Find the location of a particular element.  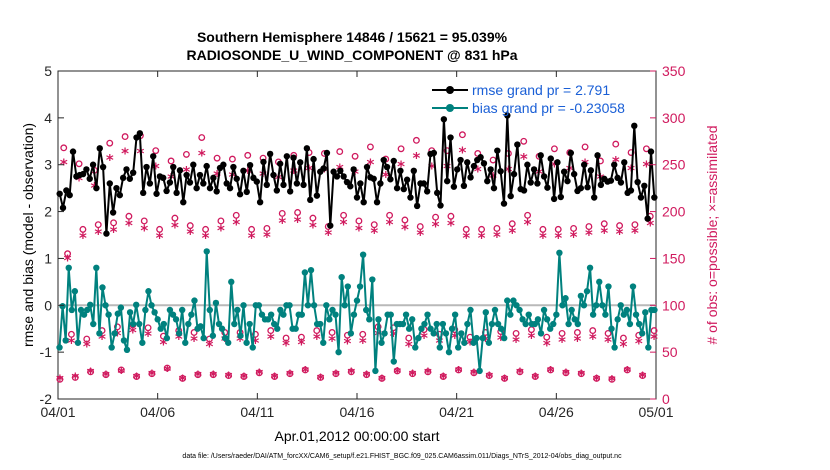

x-tick-label: 04/06 is located at coordinates (157, 412).